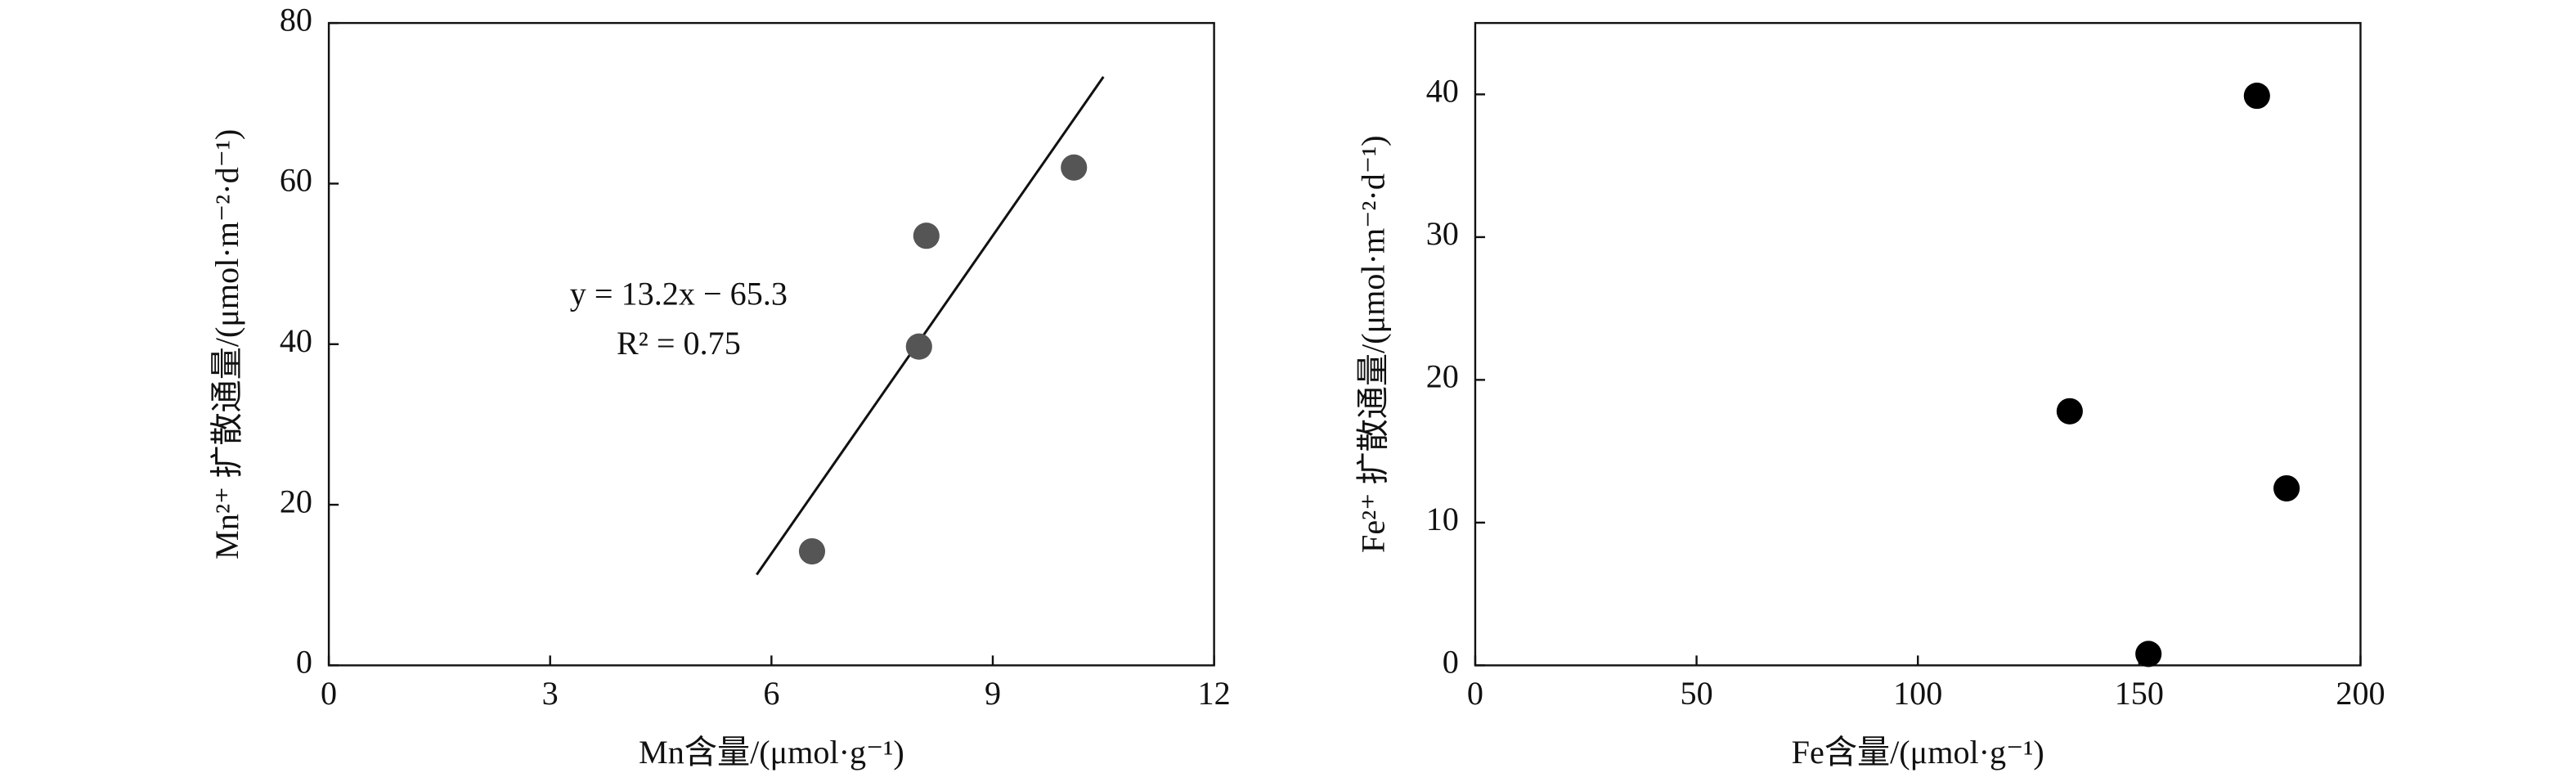  What do you see at coordinates (296, 19) in the screenshot?
I see `y-tick-label: 80` at bounding box center [296, 19].